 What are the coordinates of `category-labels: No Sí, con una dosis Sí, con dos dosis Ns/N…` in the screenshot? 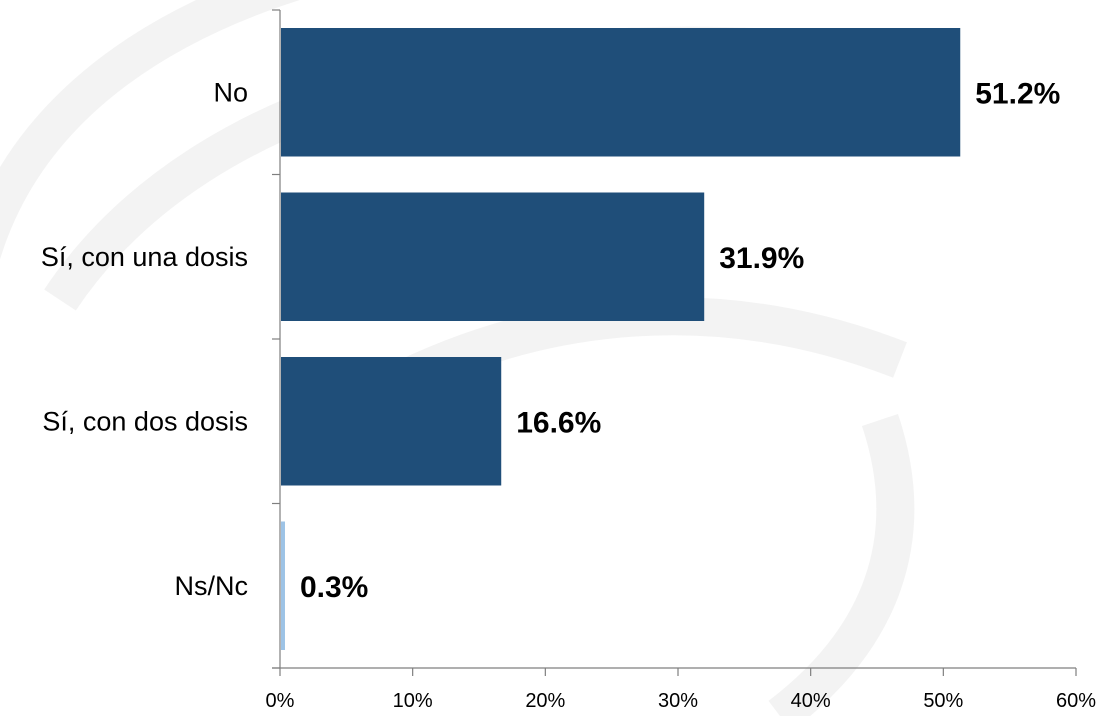 It's located at (144, 339).